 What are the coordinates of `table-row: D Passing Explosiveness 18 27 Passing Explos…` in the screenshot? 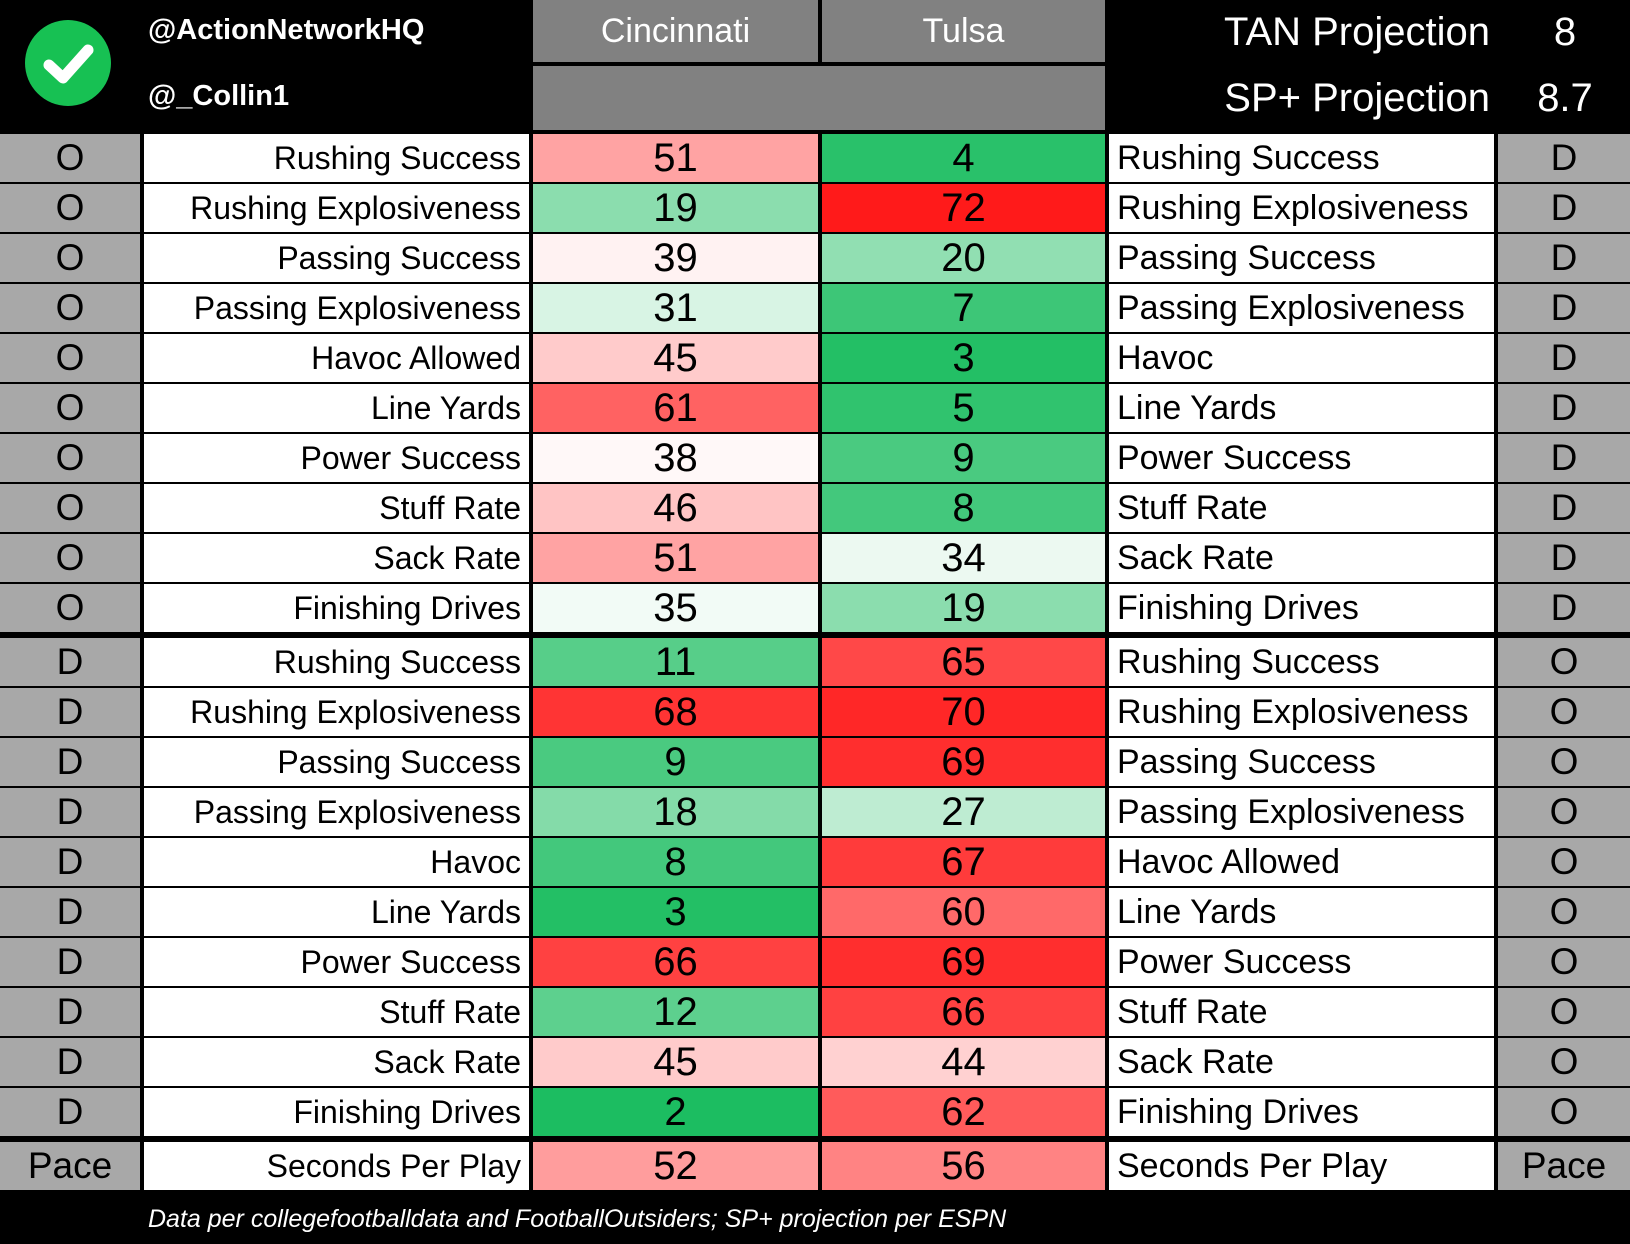 It's located at (815, 813).